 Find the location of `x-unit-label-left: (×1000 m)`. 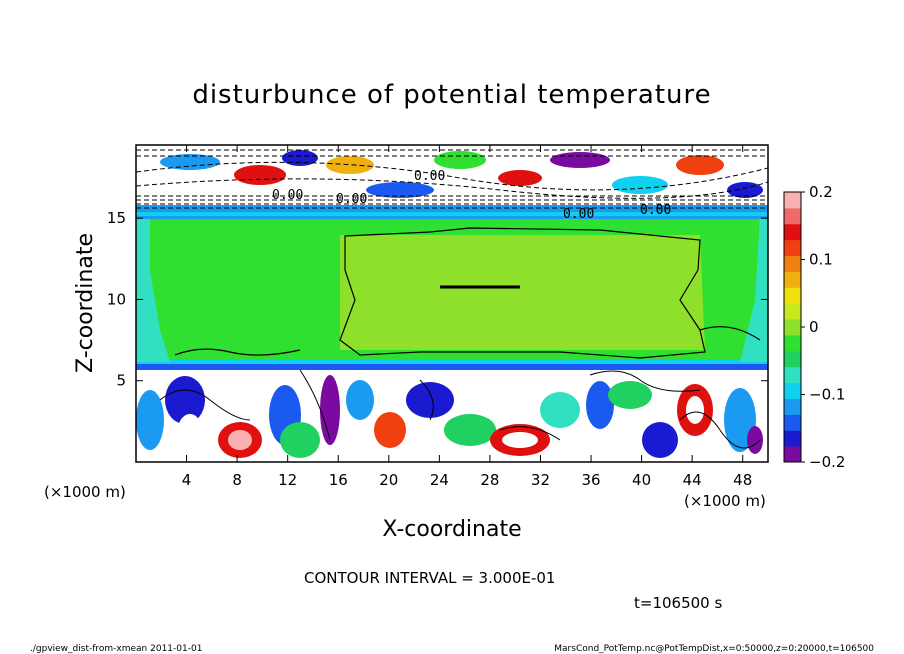

x-unit-label-left: (×1000 m) is located at coordinates (85, 492).